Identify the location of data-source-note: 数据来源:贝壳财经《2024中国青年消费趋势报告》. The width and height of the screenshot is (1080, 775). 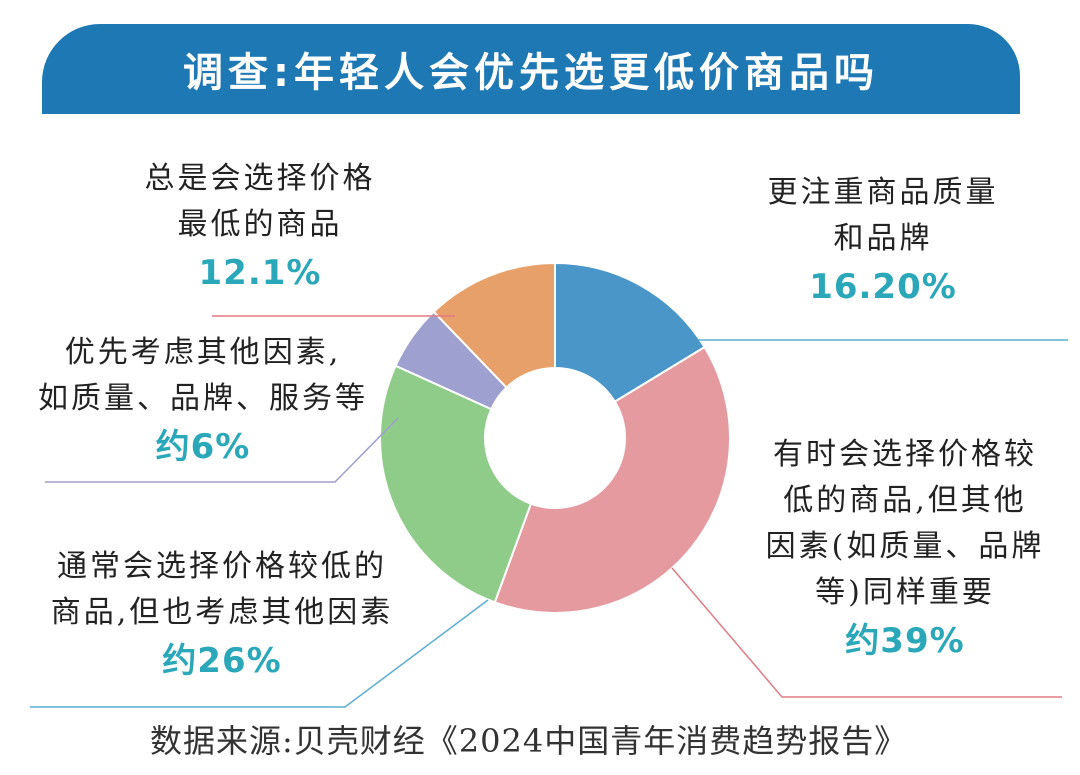
(529, 741).